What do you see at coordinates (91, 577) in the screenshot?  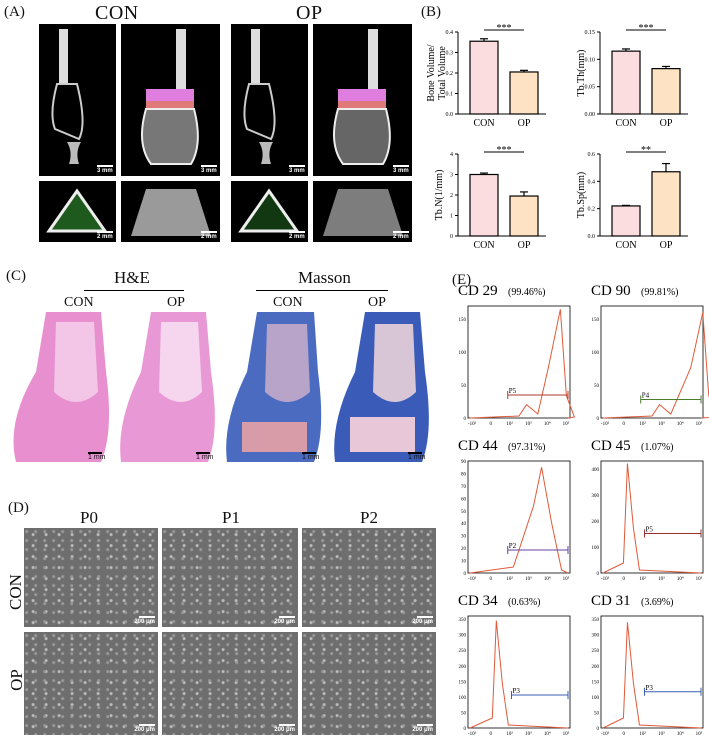 I see `cell-image-con-p0: 200 μm` at bounding box center [91, 577].